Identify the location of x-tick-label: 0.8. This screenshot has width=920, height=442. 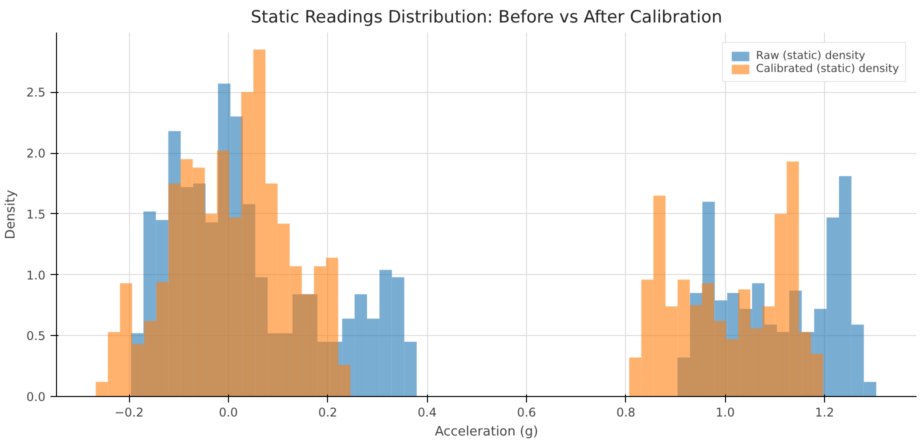
(626, 413).